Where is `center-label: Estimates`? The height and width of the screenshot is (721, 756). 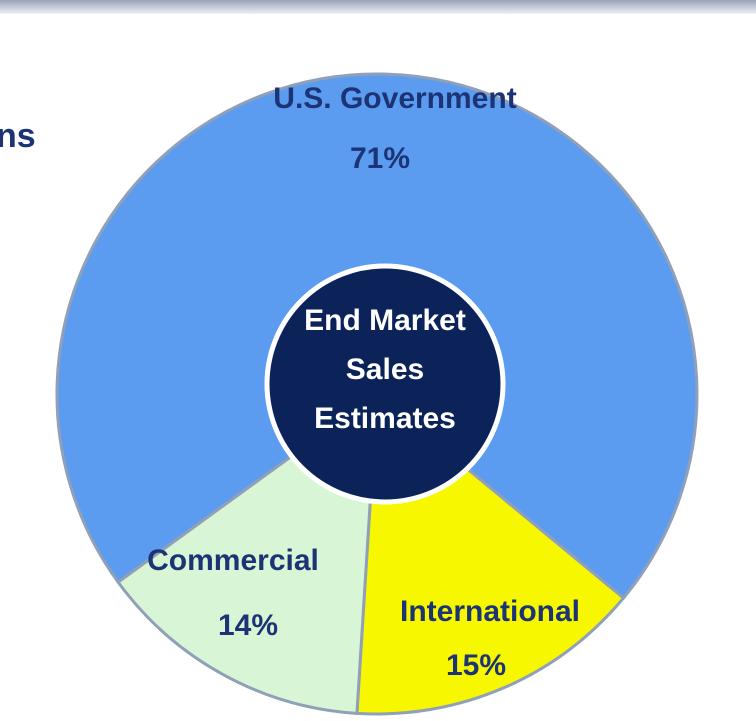
center-label: Estimates is located at coordinates (385, 418).